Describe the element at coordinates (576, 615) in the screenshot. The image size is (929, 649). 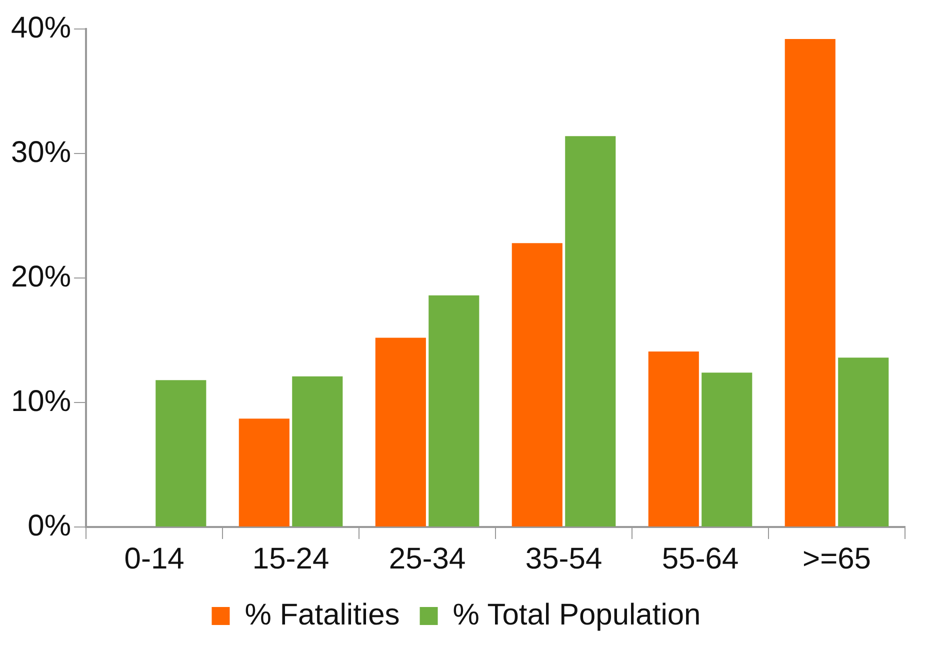
I see `legend-label: % Total Population` at that location.